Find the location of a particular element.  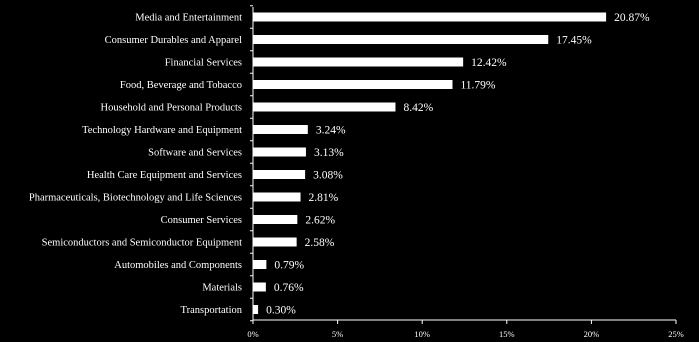

category-label: Financial Services is located at coordinates (203, 63).